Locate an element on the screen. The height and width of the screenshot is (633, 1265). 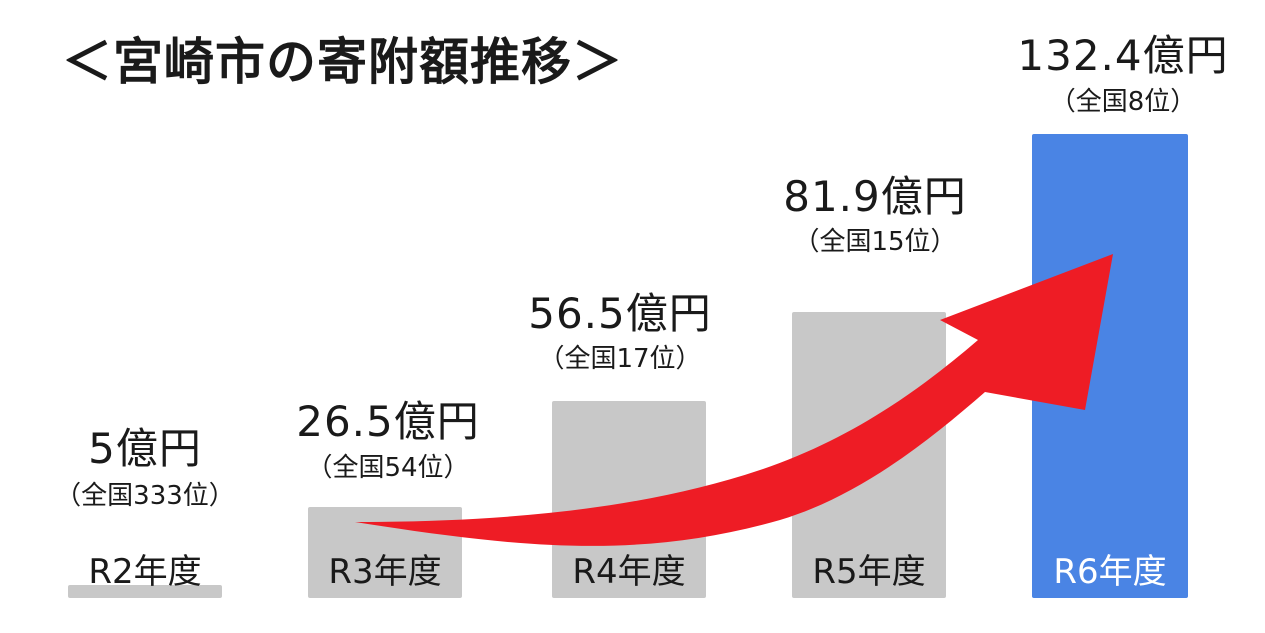
rank-label-r5: （全国15位） is located at coordinates (875, 242).